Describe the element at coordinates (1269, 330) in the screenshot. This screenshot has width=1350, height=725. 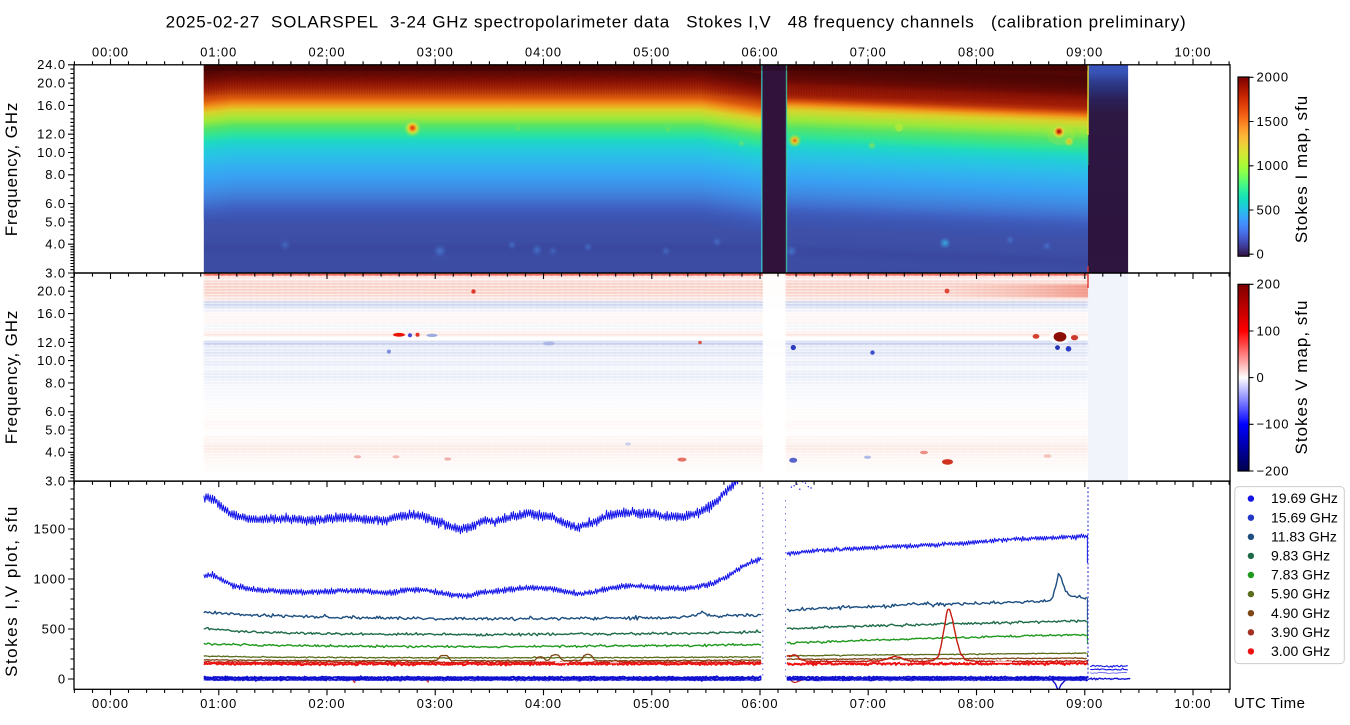
I see `svg-text: 100` at that location.